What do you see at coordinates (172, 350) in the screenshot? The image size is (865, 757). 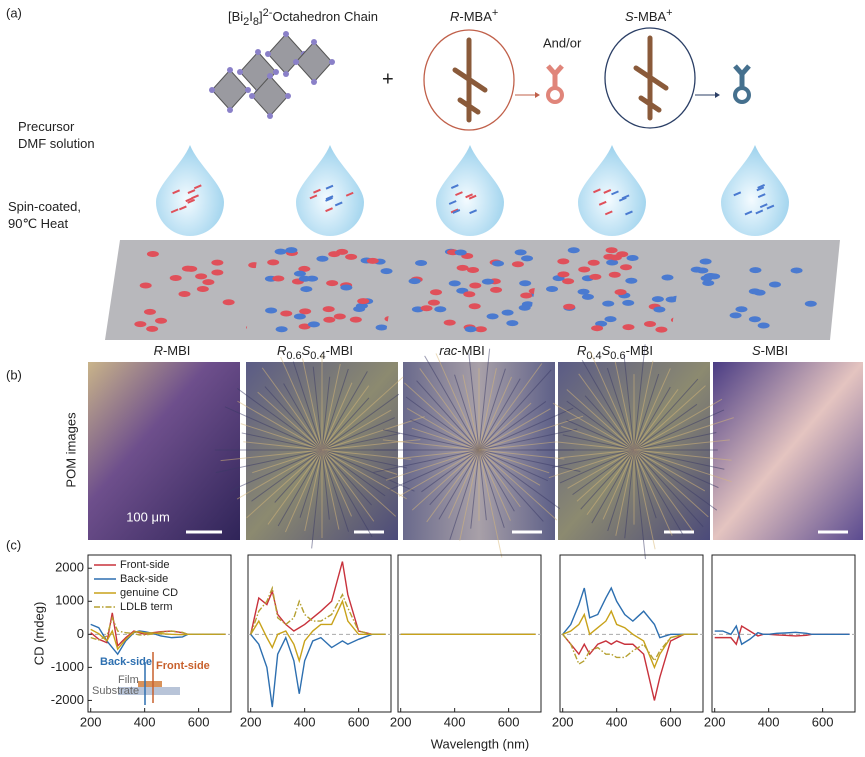 I see `sample-label: R-MBI` at bounding box center [172, 350].